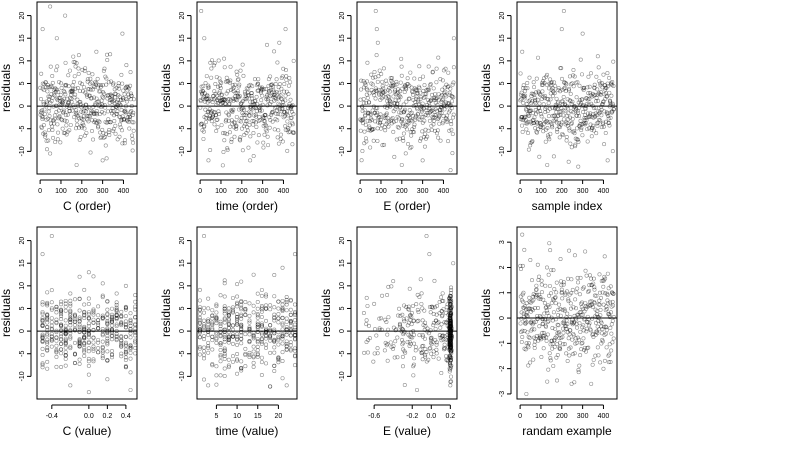 This screenshot has height=455, width=800. What do you see at coordinates (89, 416) in the screenshot?
I see `x-tick-label: 0.0` at bounding box center [89, 416].